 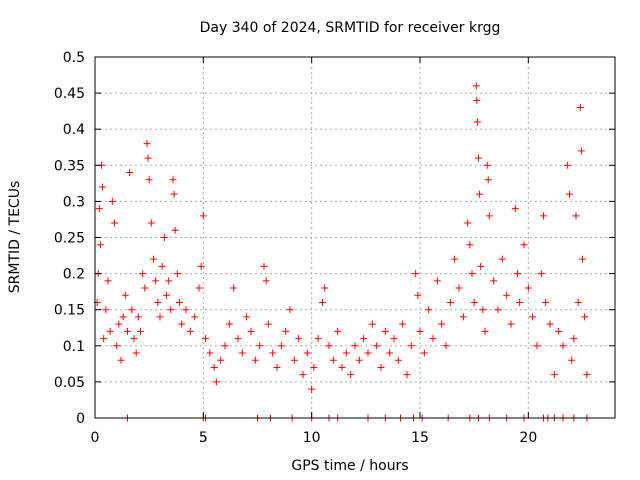 What do you see at coordinates (69, 94) in the screenshot?
I see `y-tick-label: 0.45` at bounding box center [69, 94].